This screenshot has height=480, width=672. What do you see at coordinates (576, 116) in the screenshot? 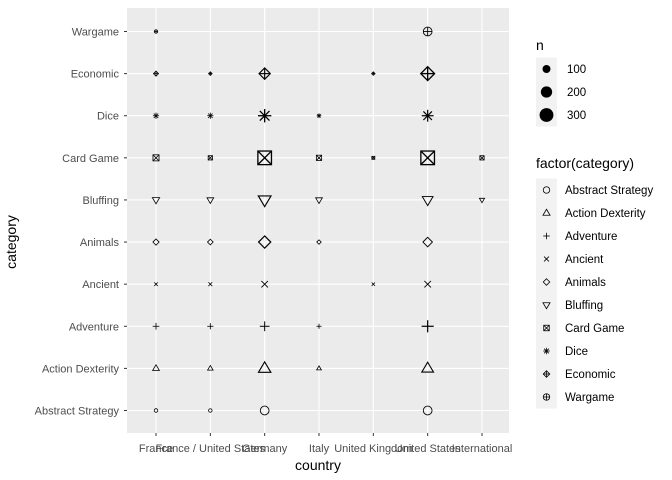
I see `size-legend-label: 300` at bounding box center [576, 116].